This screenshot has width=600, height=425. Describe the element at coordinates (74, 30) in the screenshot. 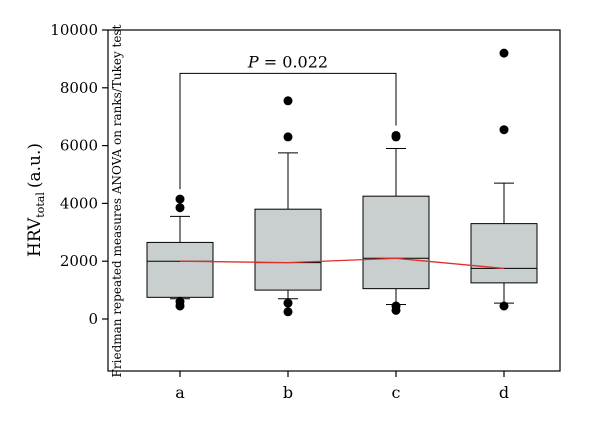

I see `y-tick-label: 10000` at that location.